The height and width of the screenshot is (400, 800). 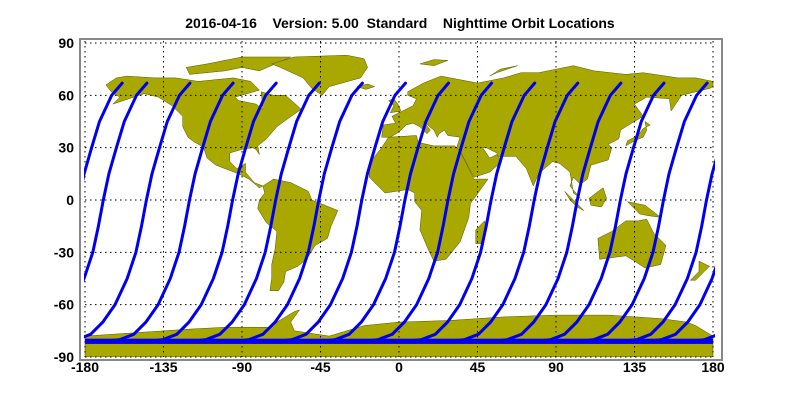 I want to click on x-tick-label: 90, so click(x=556, y=367).